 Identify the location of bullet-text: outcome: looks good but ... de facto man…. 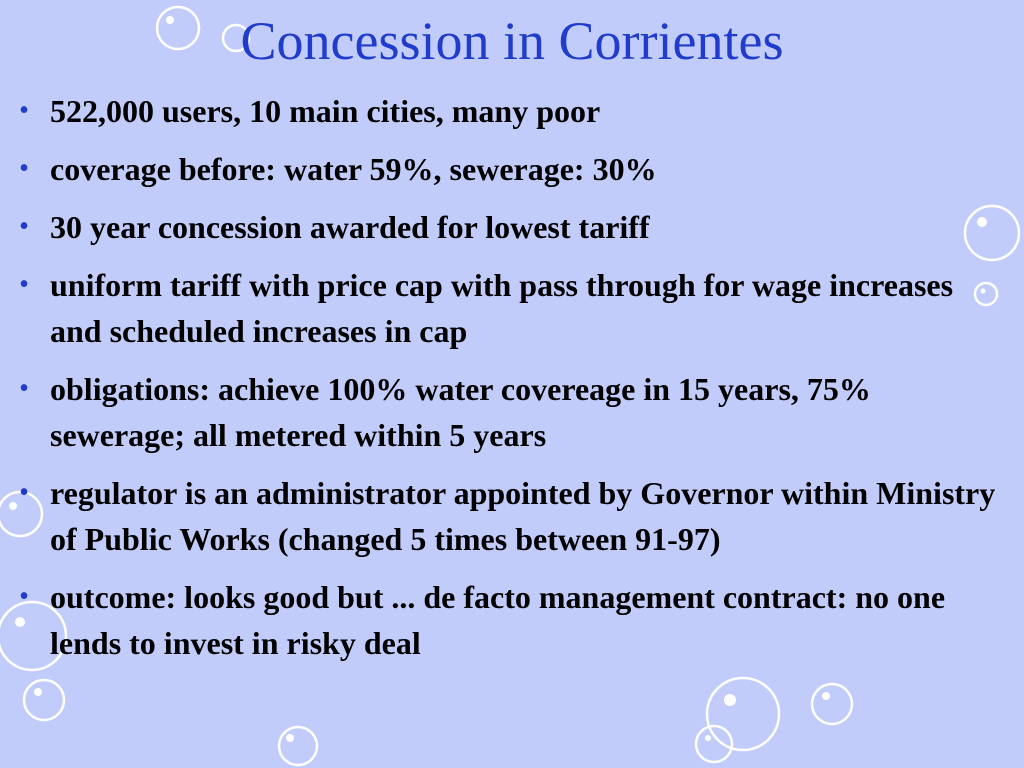
(498, 620).